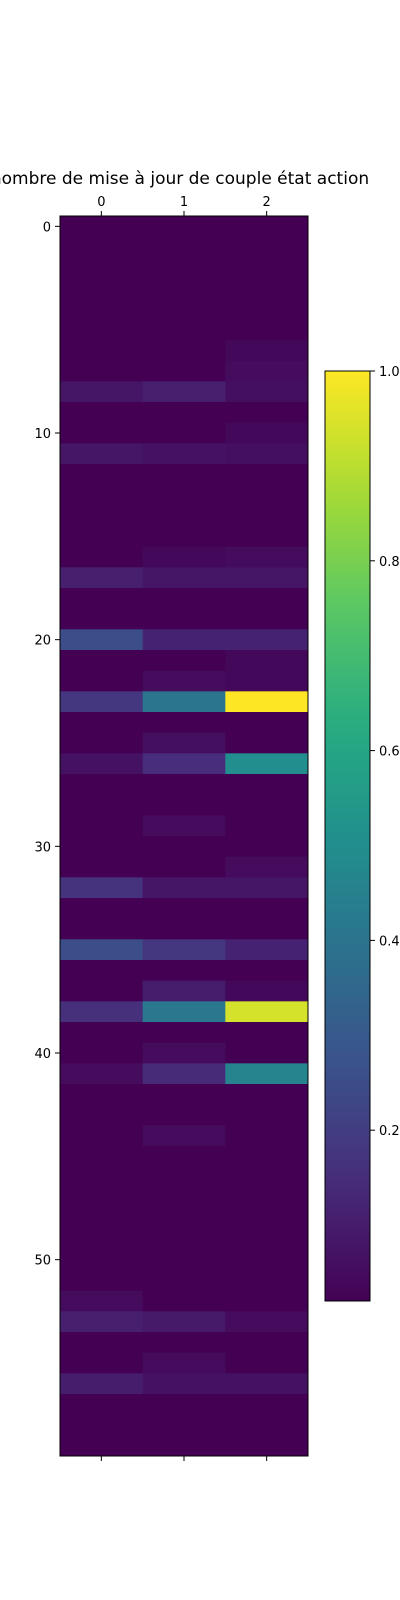 The image size is (400, 1600). I want to click on x-axis-top: 0 1 2, so click(184, 205).